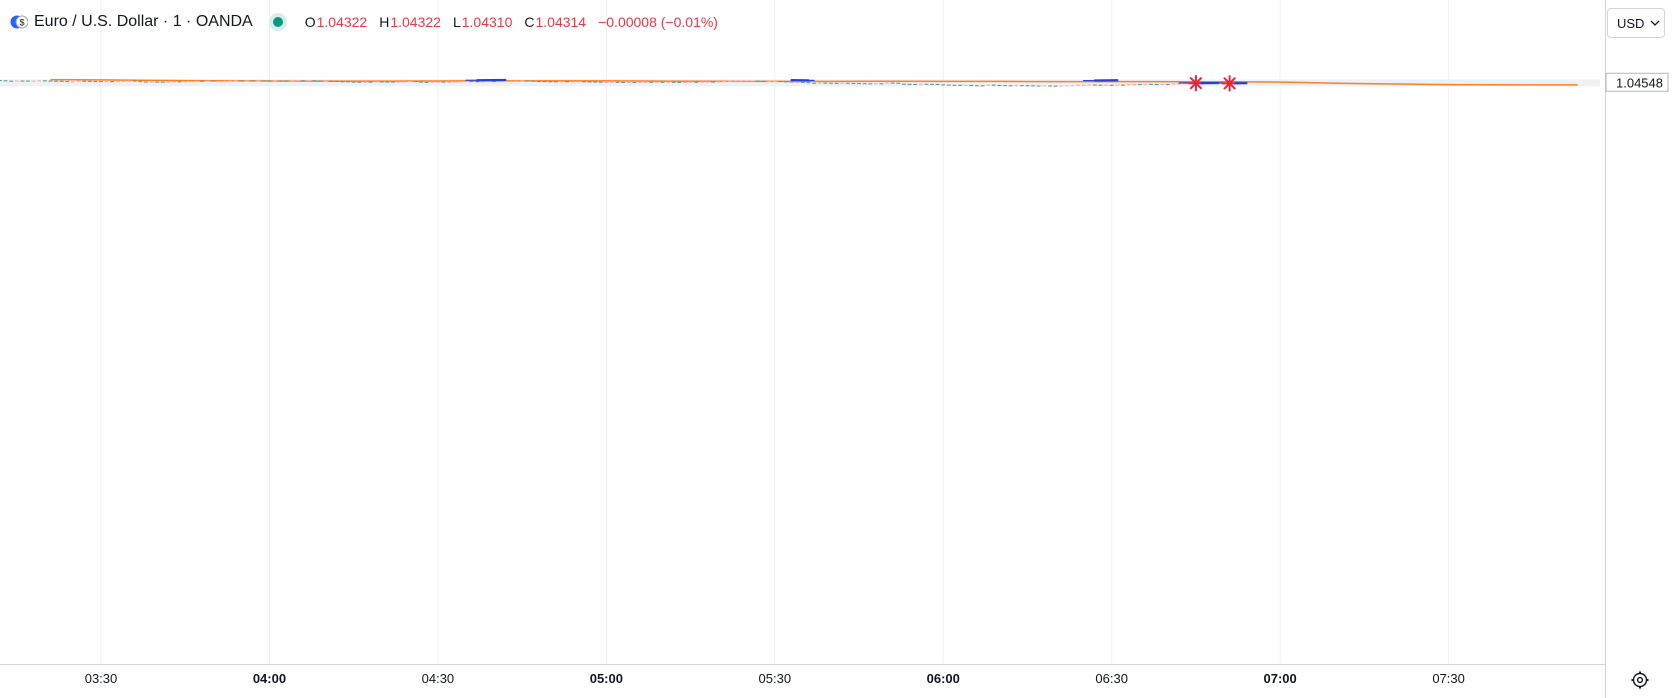 This screenshot has width=1674, height=698. What do you see at coordinates (1639, 82) in the screenshot?
I see `last-price-label: 1.04548` at bounding box center [1639, 82].